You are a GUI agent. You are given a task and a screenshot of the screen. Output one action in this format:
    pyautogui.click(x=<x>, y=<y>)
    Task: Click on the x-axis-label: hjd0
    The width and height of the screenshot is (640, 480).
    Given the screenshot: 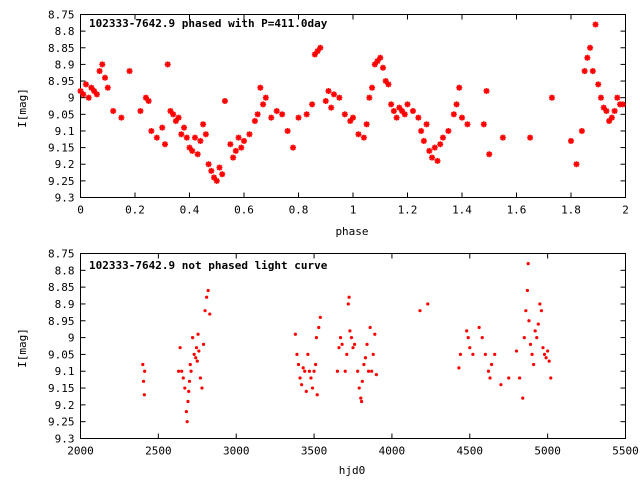 What is the action you would take?
    pyautogui.click(x=352, y=470)
    